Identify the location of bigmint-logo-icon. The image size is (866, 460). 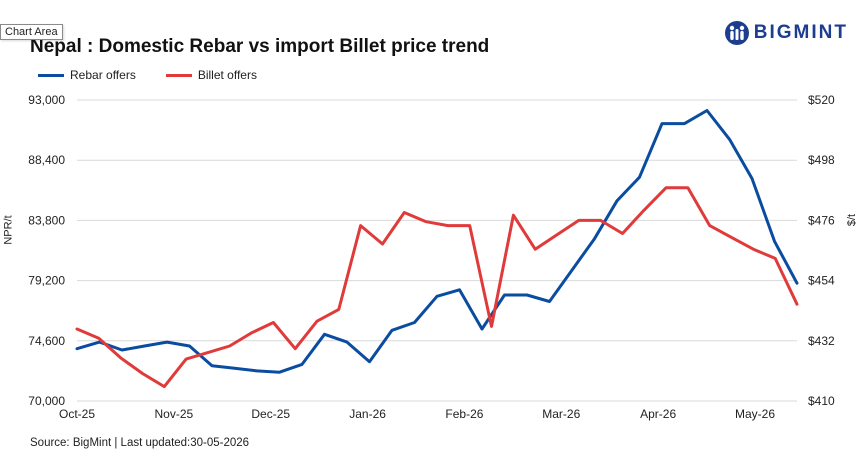
(736, 33).